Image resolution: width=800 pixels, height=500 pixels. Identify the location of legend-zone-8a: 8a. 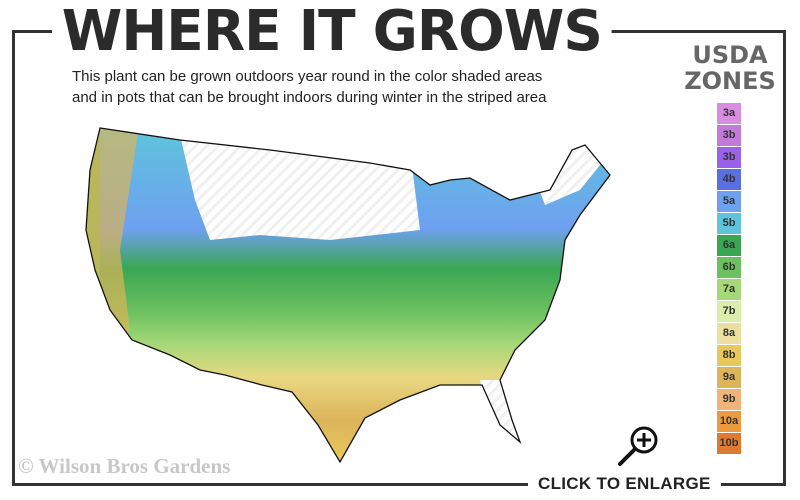
(729, 333).